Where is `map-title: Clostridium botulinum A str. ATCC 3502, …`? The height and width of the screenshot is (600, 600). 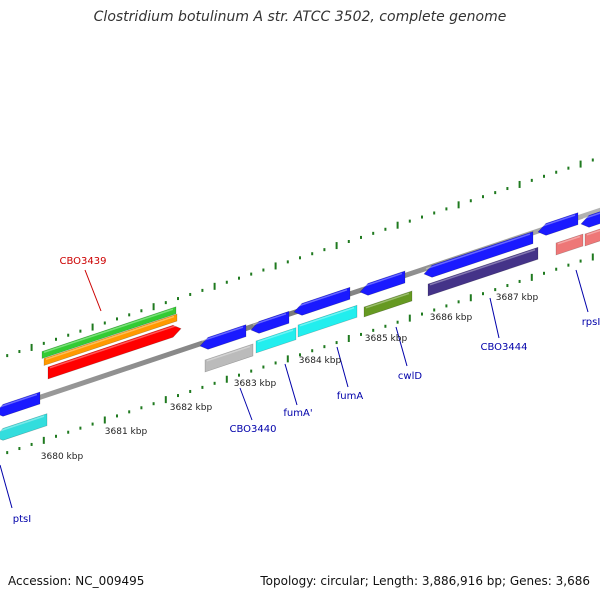
map-title: Clostridium botulinum A str. ATCC 3502, … is located at coordinates (300, 17).